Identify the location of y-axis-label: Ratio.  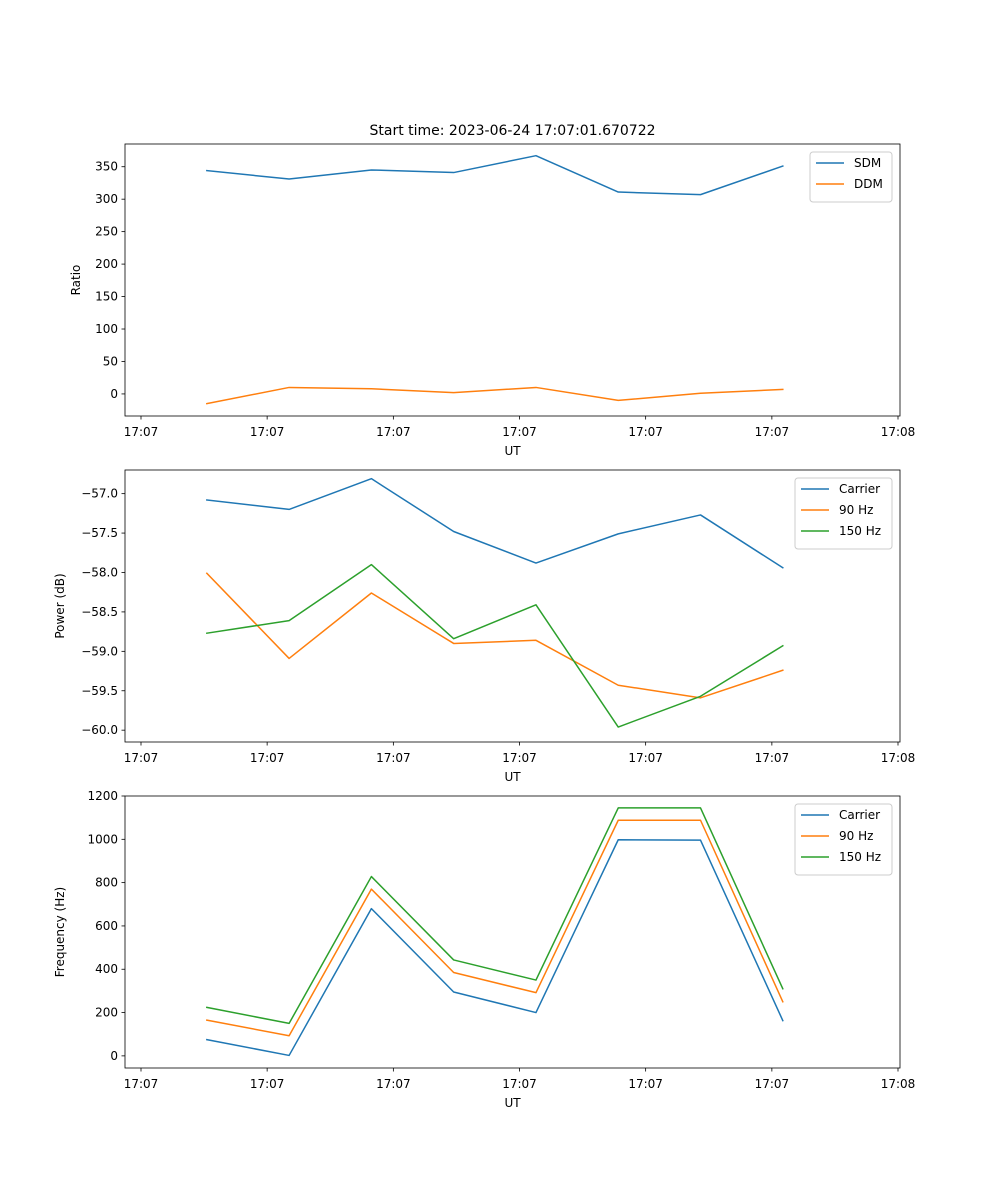
(76, 280).